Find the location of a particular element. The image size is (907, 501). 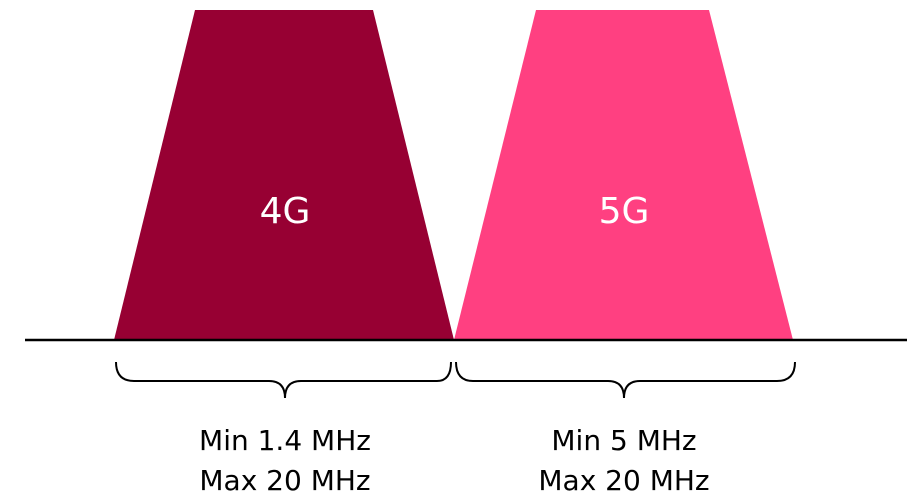

band-5g-bracket is located at coordinates (625, 380).